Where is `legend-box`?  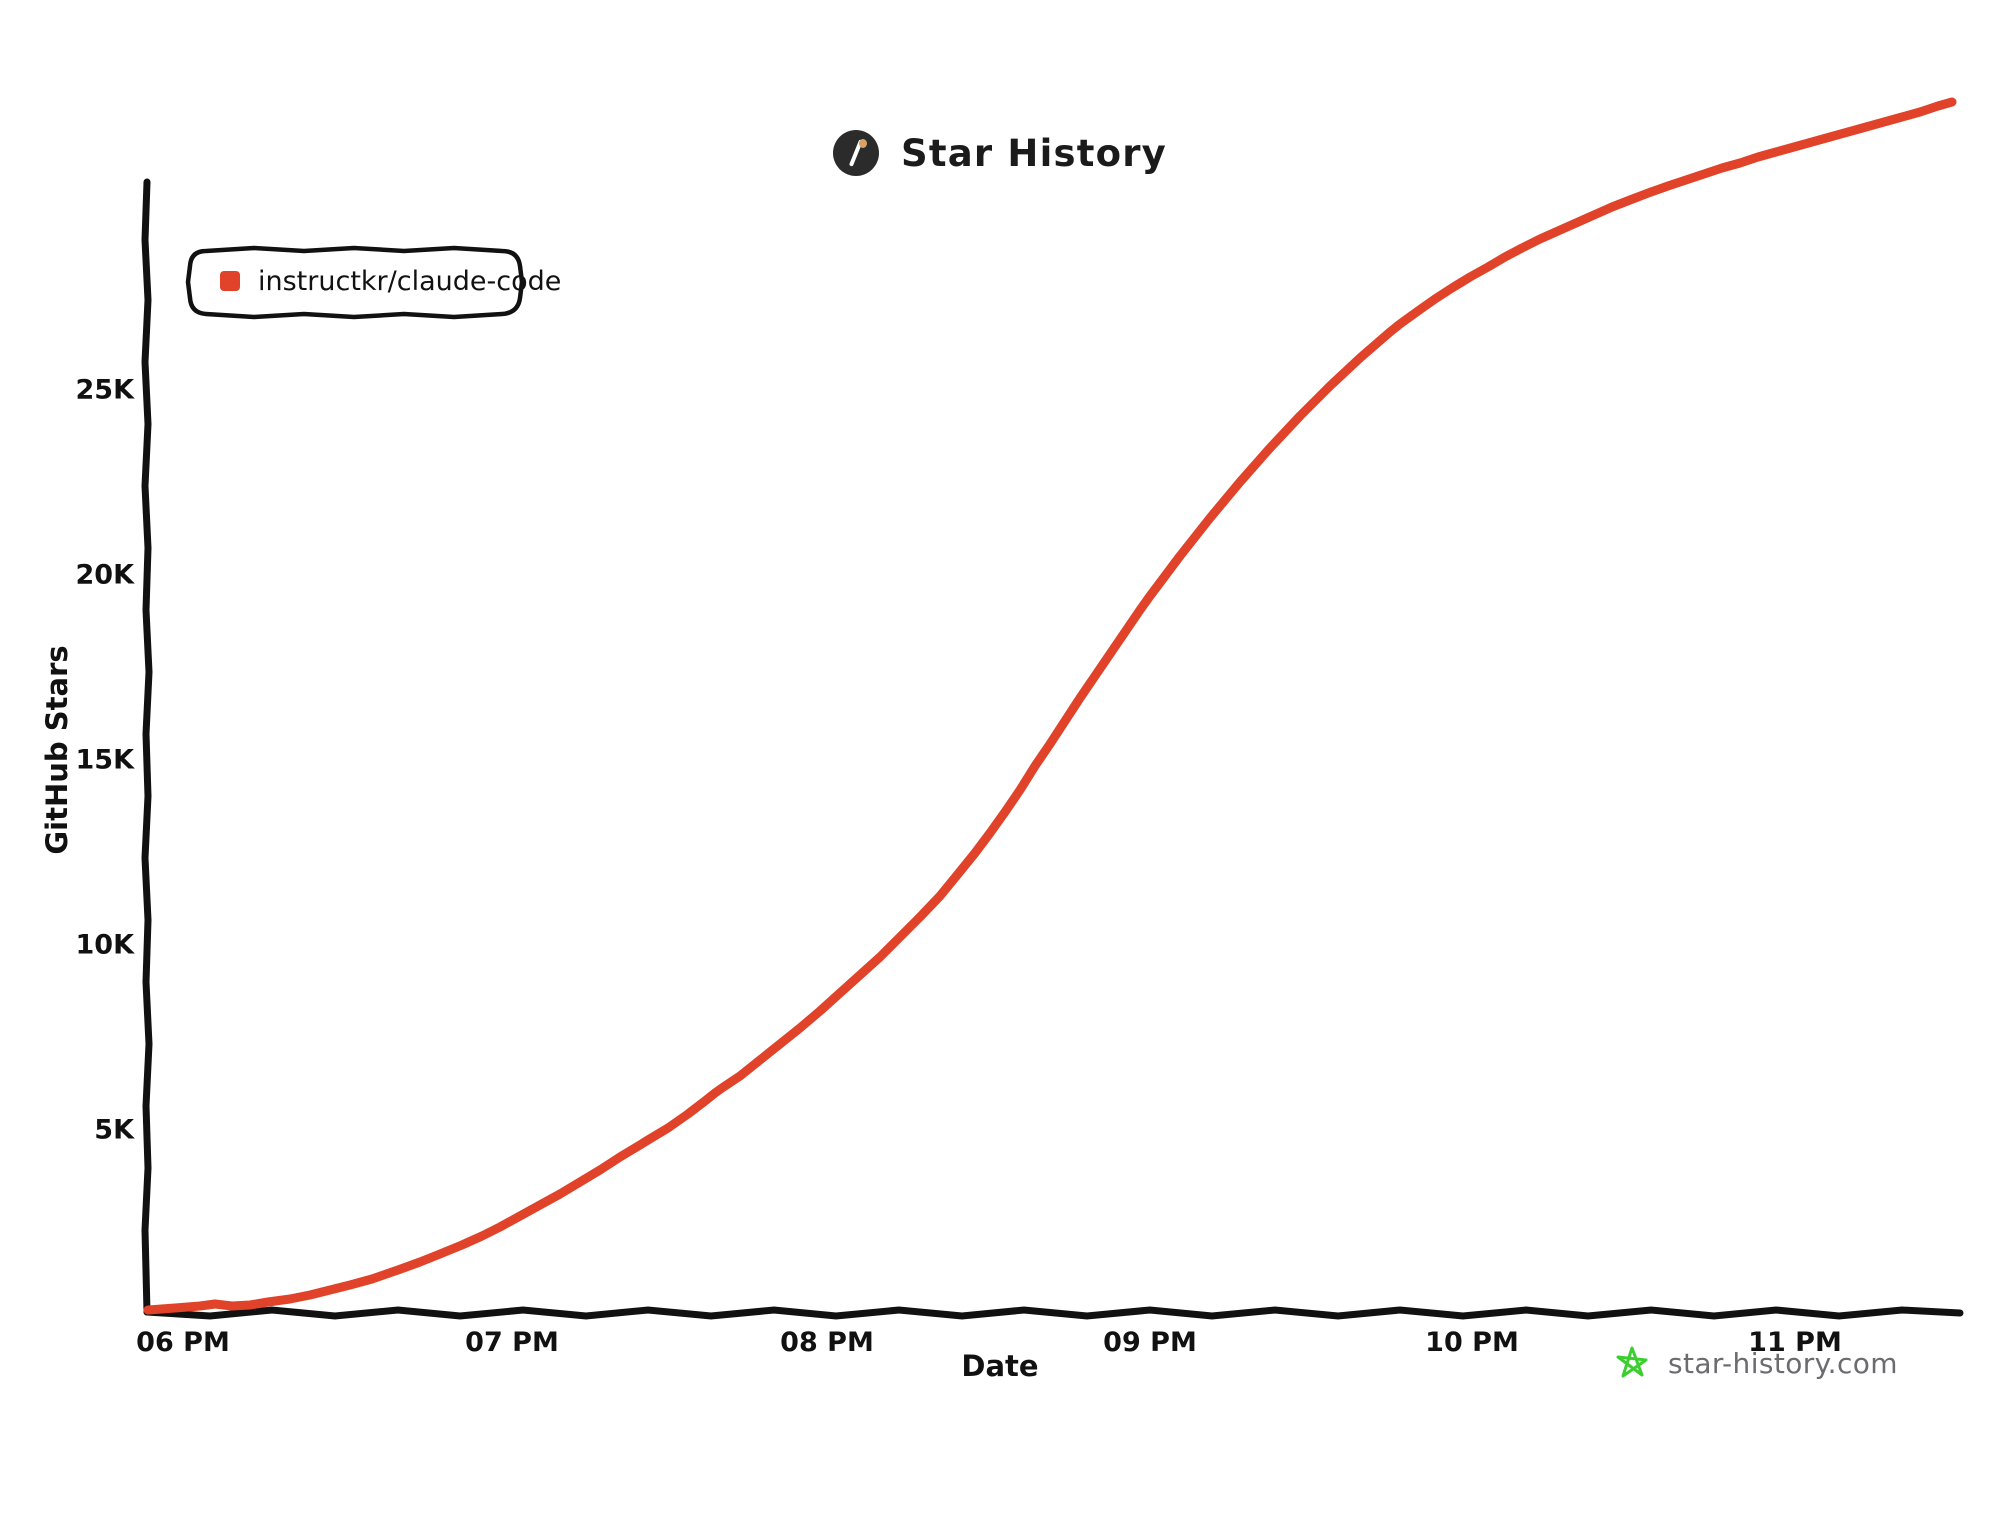 legend-box is located at coordinates (355, 282).